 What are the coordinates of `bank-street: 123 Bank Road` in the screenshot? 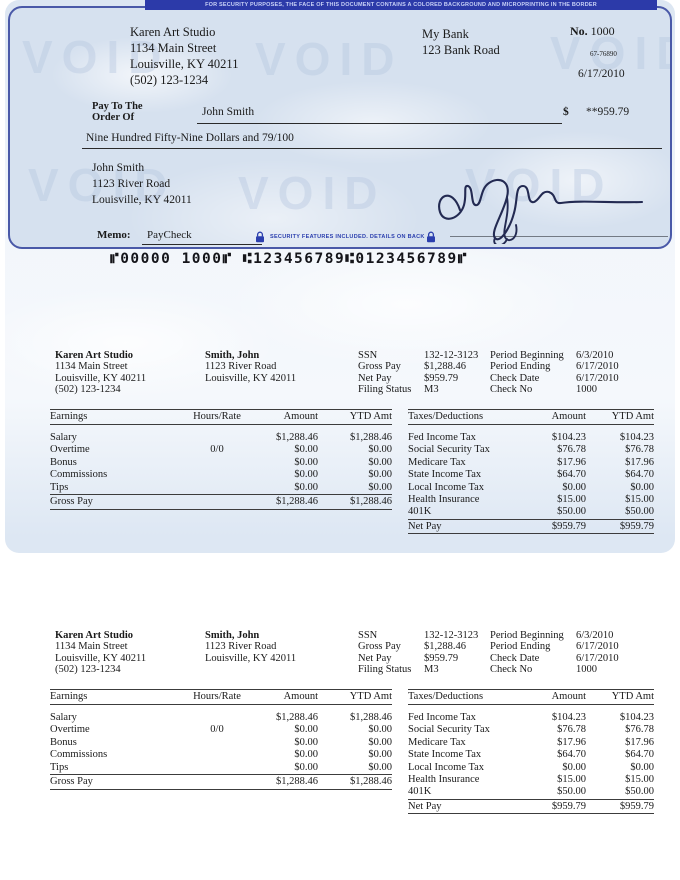 It's located at (461, 50).